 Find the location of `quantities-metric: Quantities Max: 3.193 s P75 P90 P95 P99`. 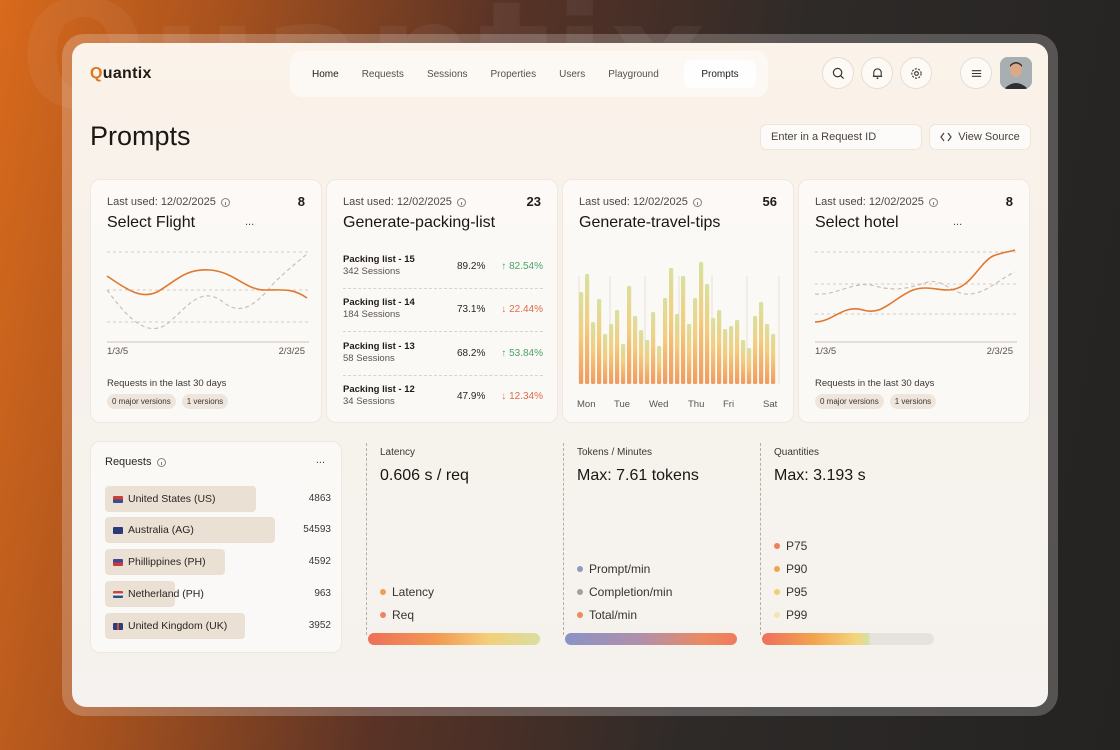

quantities-metric: Quantities Max: 3.193 s P75 P90 P95 P99 is located at coordinates (848, 545).